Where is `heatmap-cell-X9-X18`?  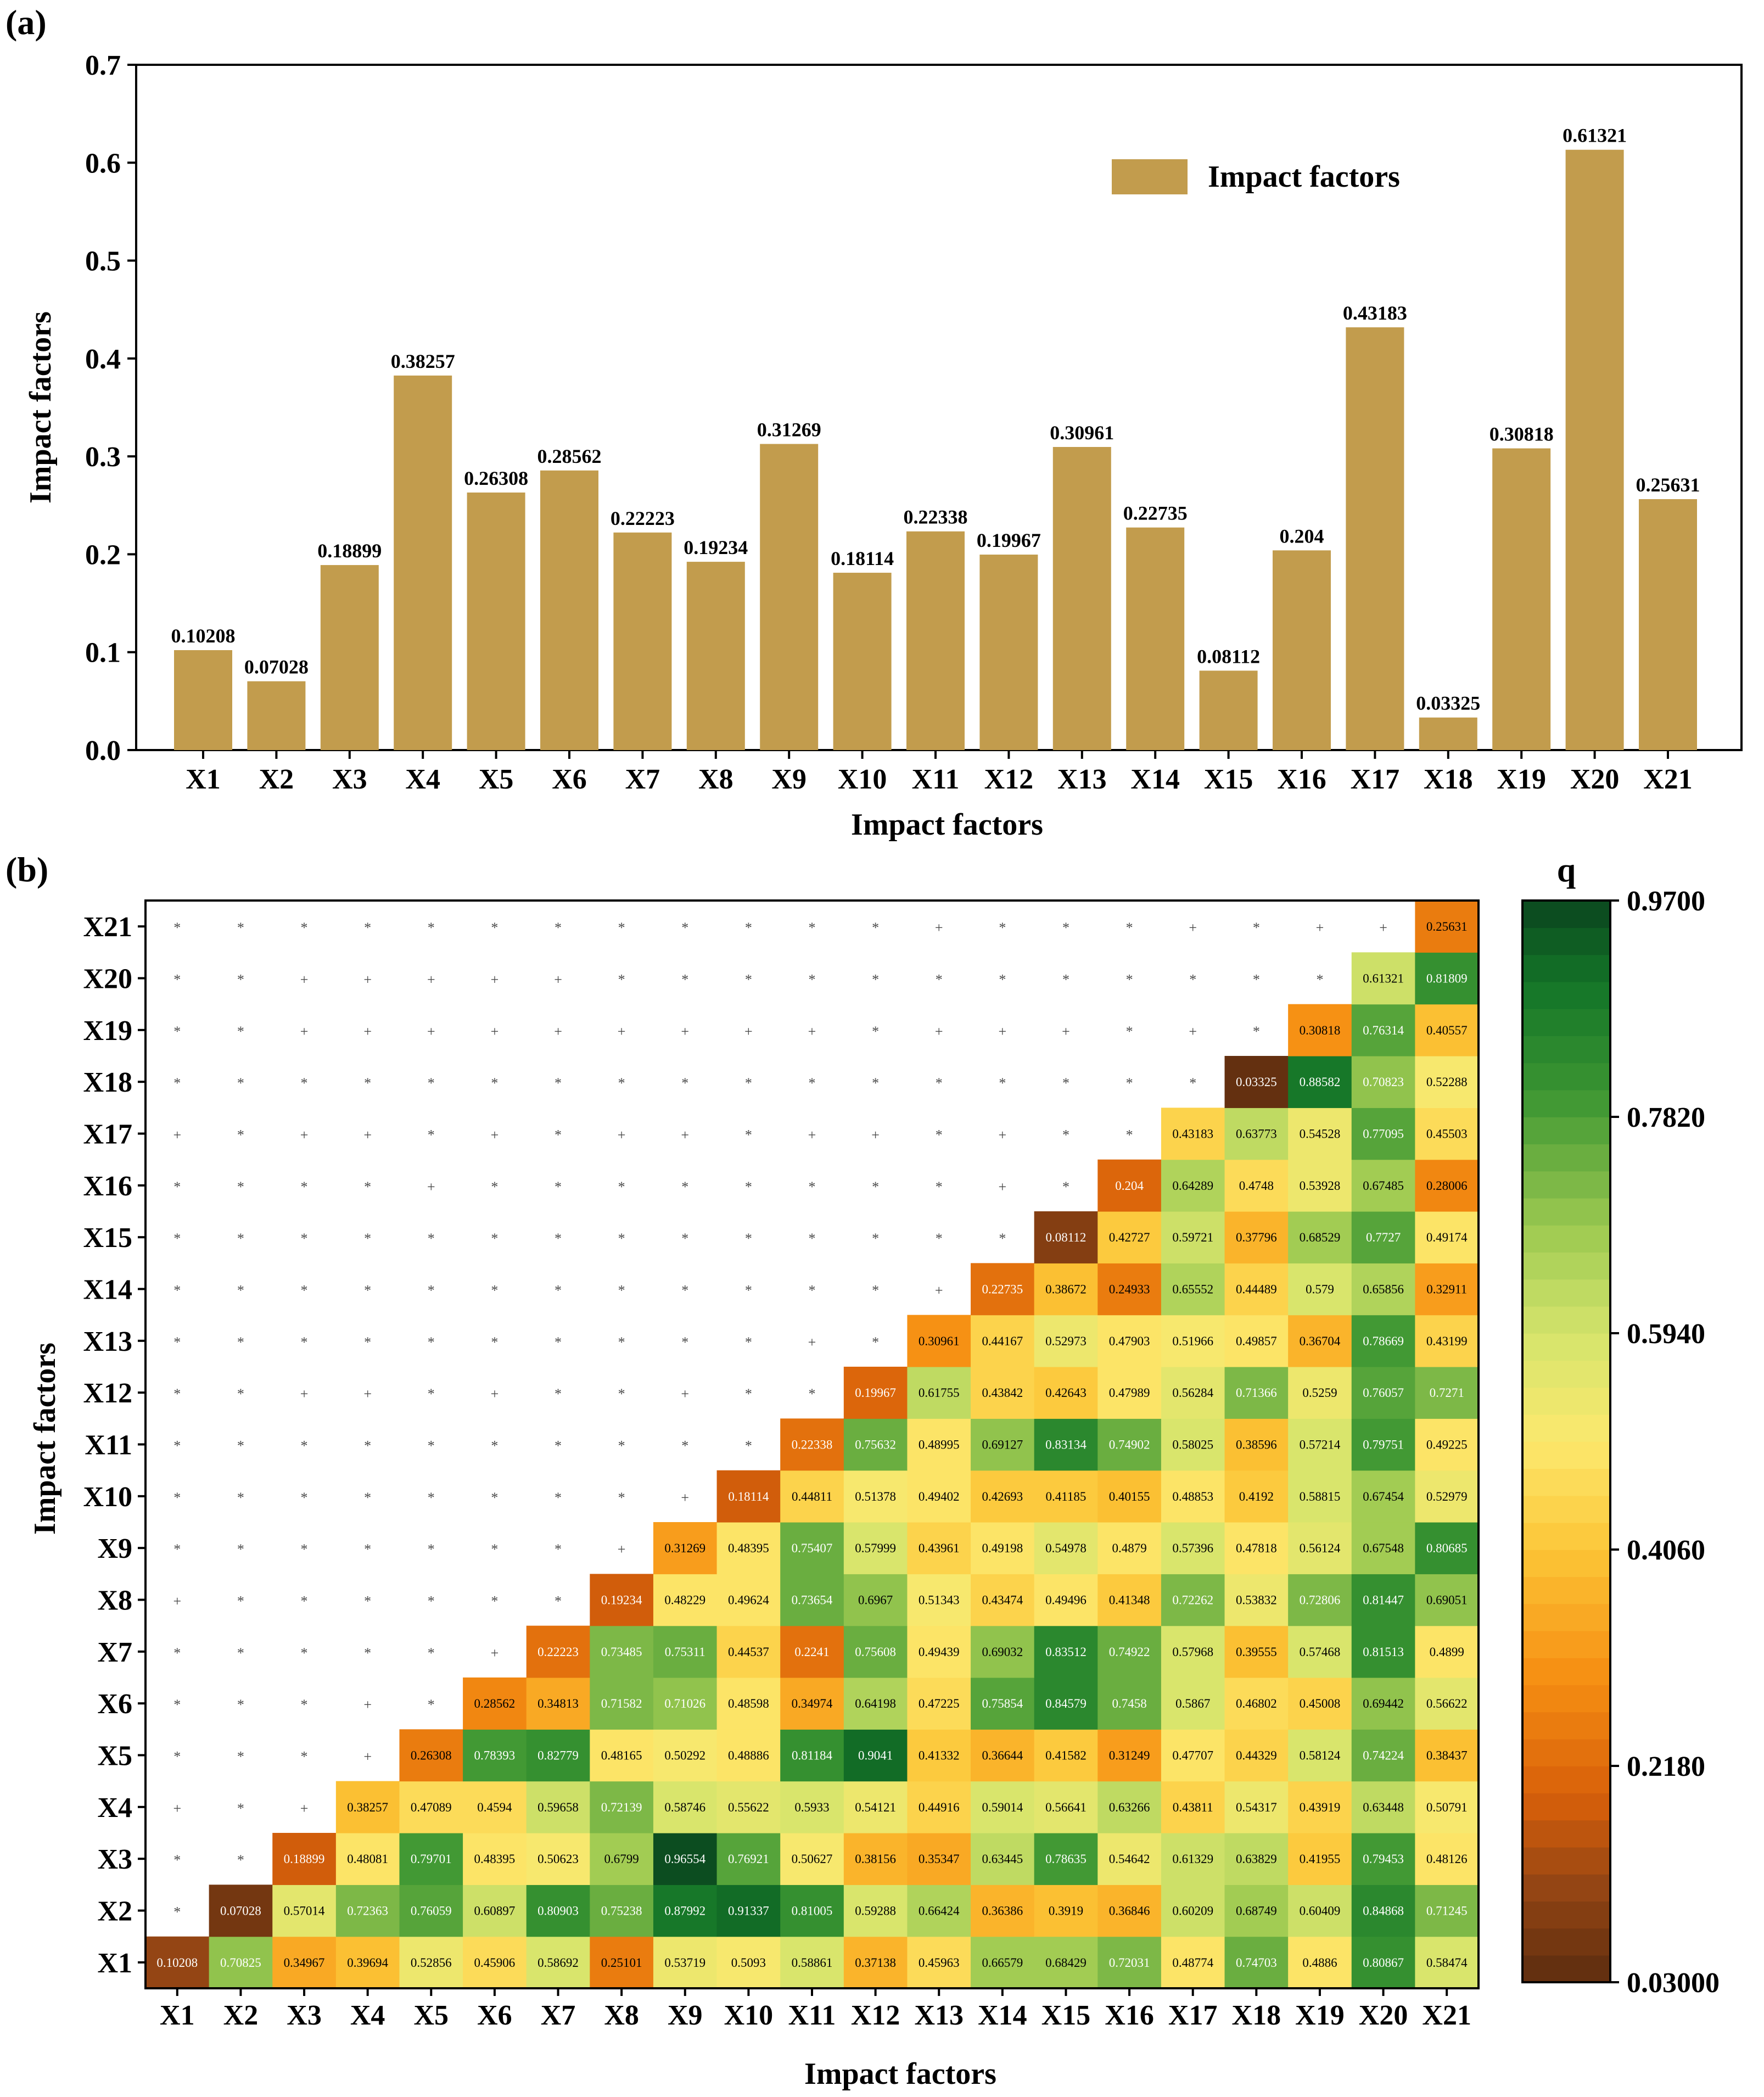 heatmap-cell-X9-X18 is located at coordinates (1256, 1548).